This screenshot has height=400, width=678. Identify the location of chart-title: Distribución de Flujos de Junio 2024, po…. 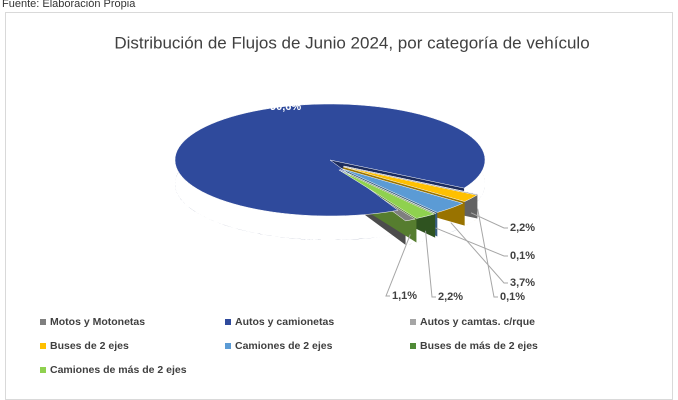
(351, 42).